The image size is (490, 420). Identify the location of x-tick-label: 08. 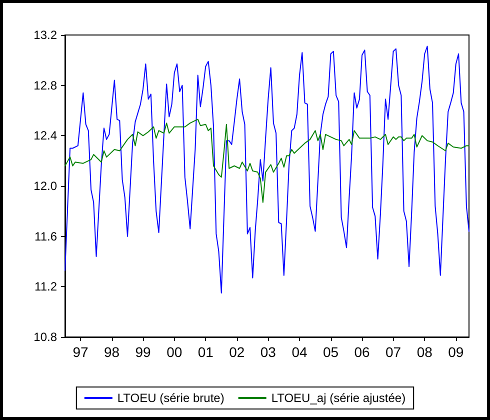
(424, 352).